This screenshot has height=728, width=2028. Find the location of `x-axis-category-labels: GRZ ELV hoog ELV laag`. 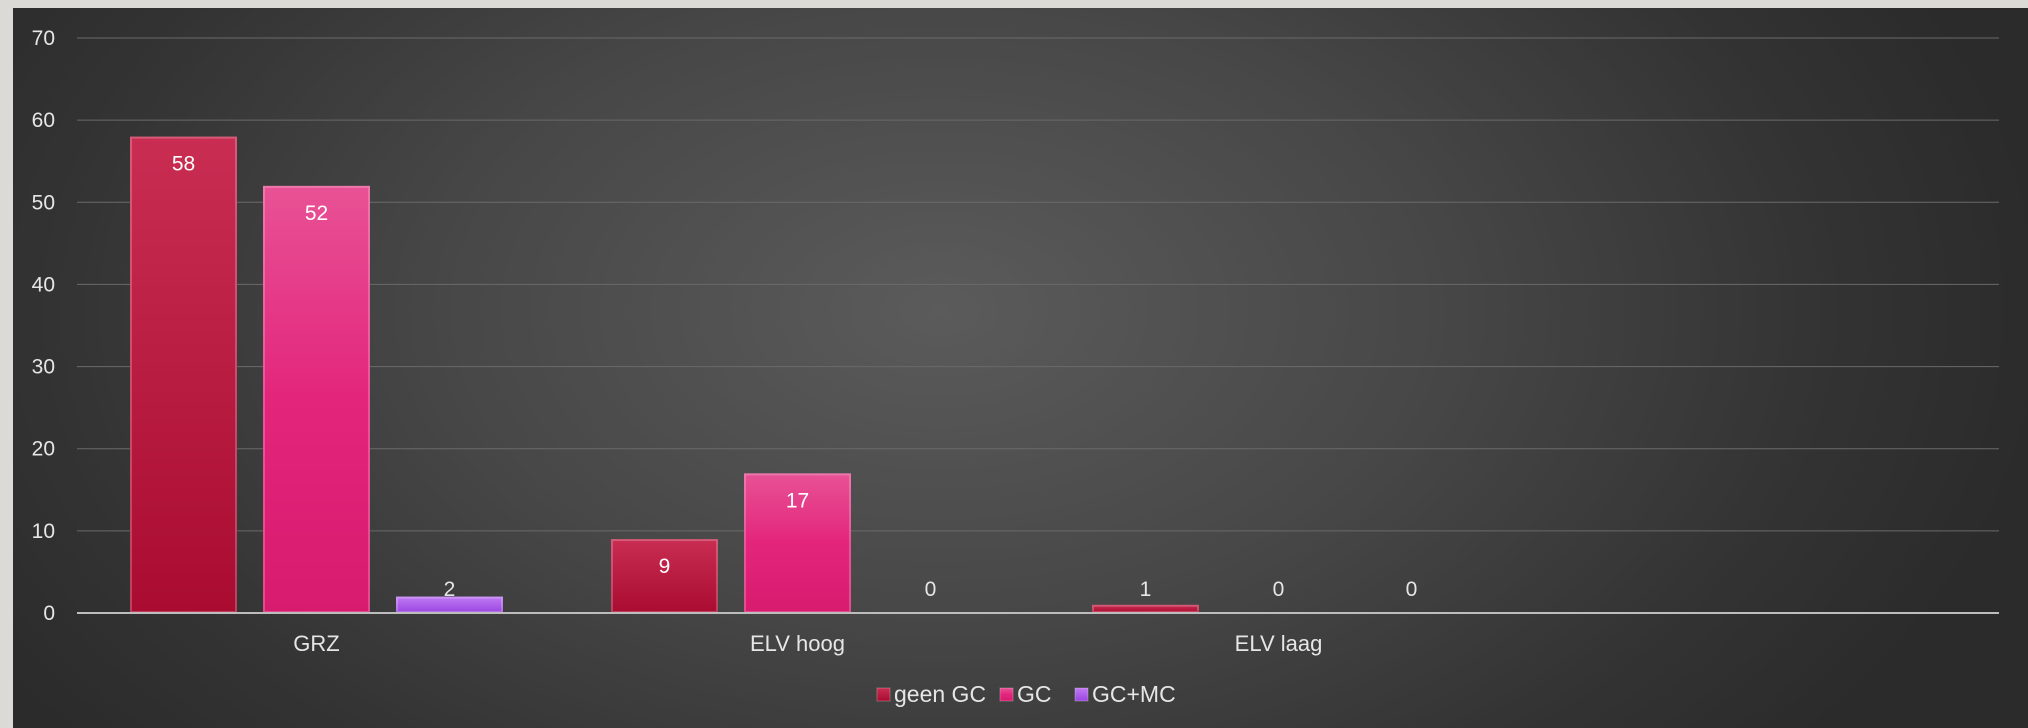

x-axis-category-labels: GRZ ELV hoog ELV laag is located at coordinates (807, 643).